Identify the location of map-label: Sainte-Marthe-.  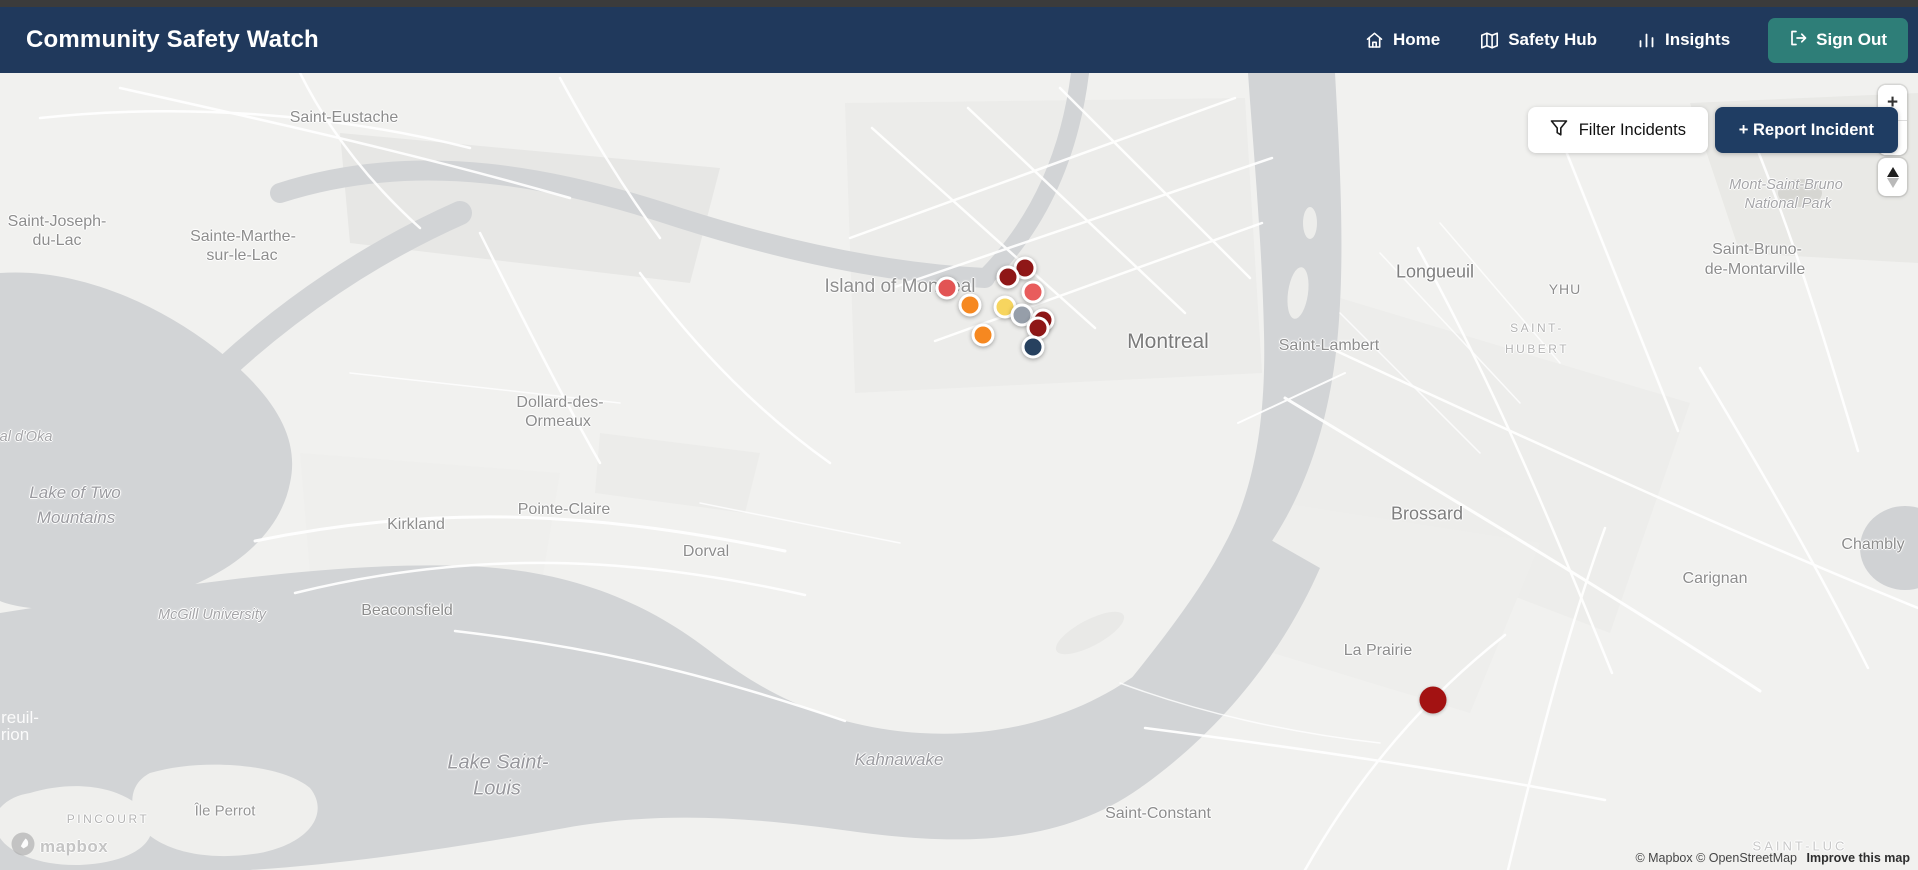
(243, 236).